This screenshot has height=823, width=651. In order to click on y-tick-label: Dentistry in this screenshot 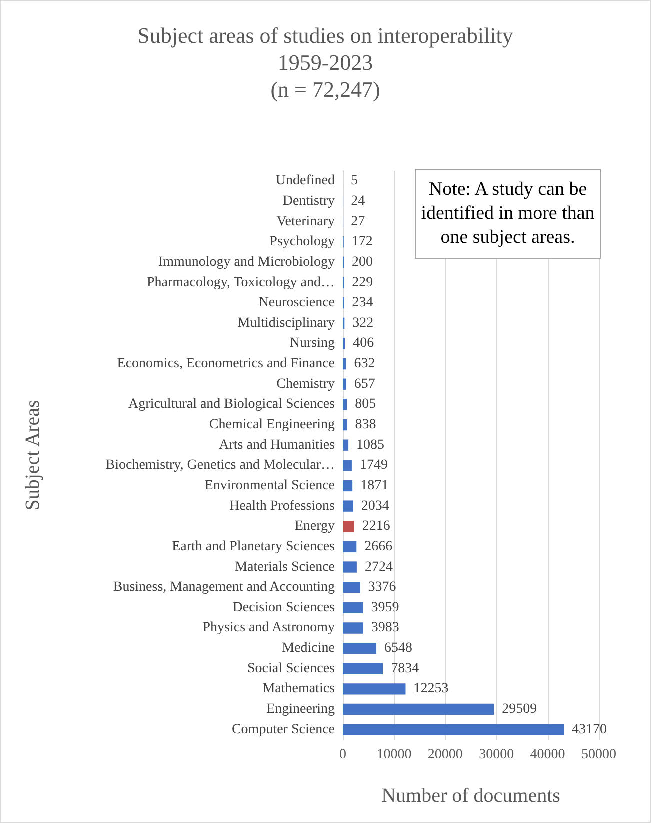, I will do `click(308, 201)`.